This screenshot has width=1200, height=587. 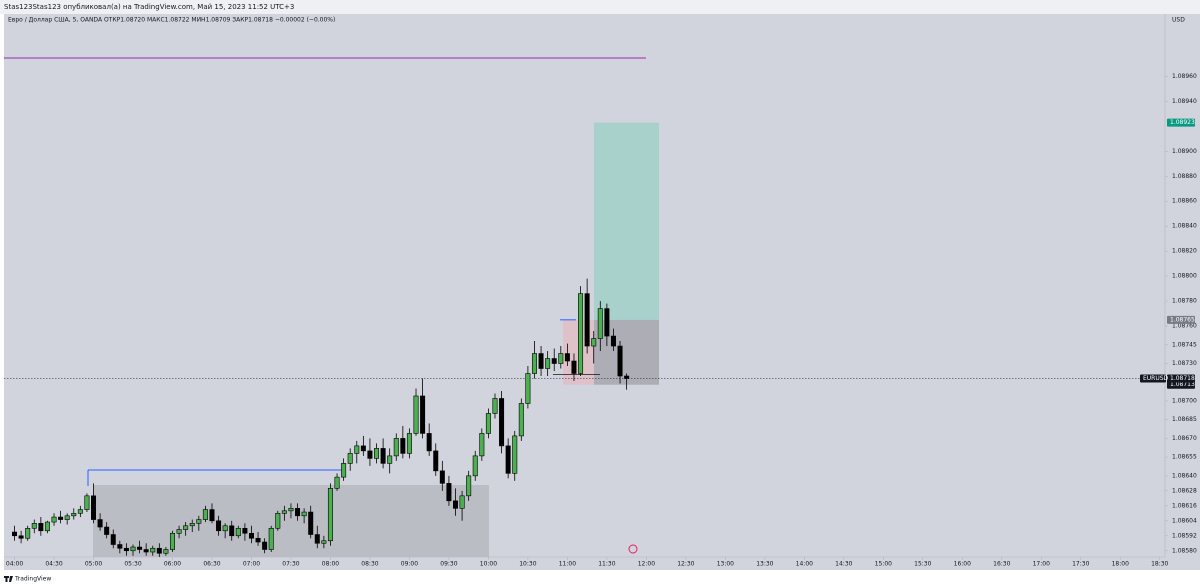 I want to click on x-tick-label: 08:00, so click(x=330, y=564).